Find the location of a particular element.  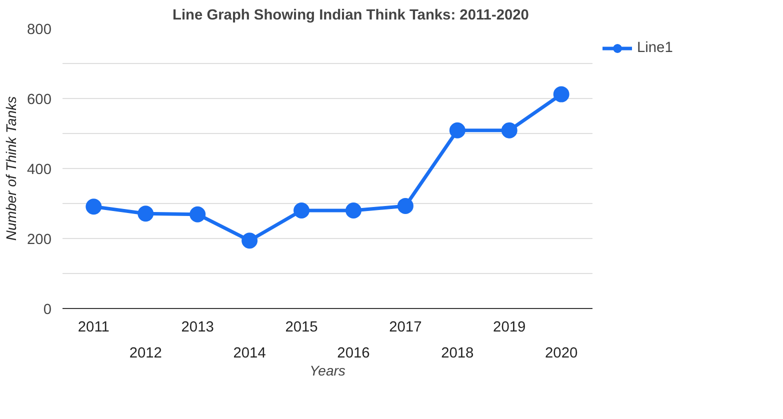

x-axis-title: Years is located at coordinates (328, 370).